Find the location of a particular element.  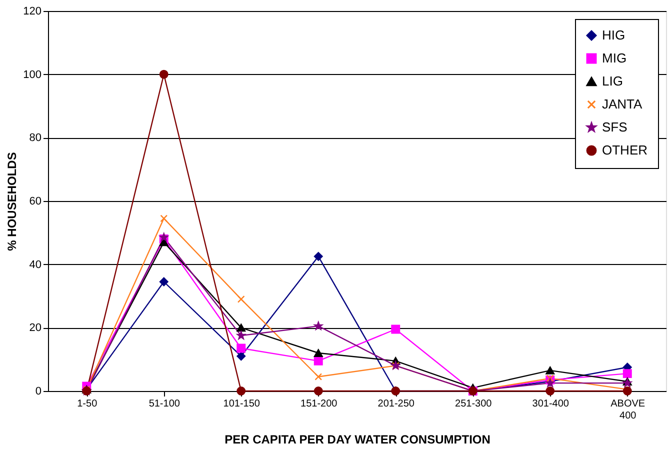

y-tick-label: 80 is located at coordinates (35, 138).